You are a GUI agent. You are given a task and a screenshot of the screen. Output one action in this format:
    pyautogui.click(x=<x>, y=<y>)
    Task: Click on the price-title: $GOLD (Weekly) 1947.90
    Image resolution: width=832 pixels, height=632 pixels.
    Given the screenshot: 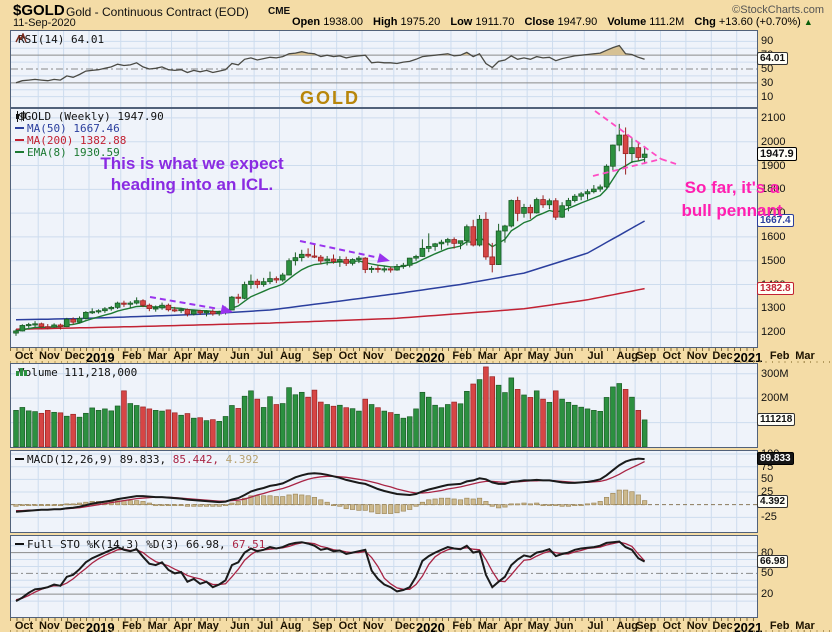 What is the action you would take?
    pyautogui.click(x=91, y=116)
    